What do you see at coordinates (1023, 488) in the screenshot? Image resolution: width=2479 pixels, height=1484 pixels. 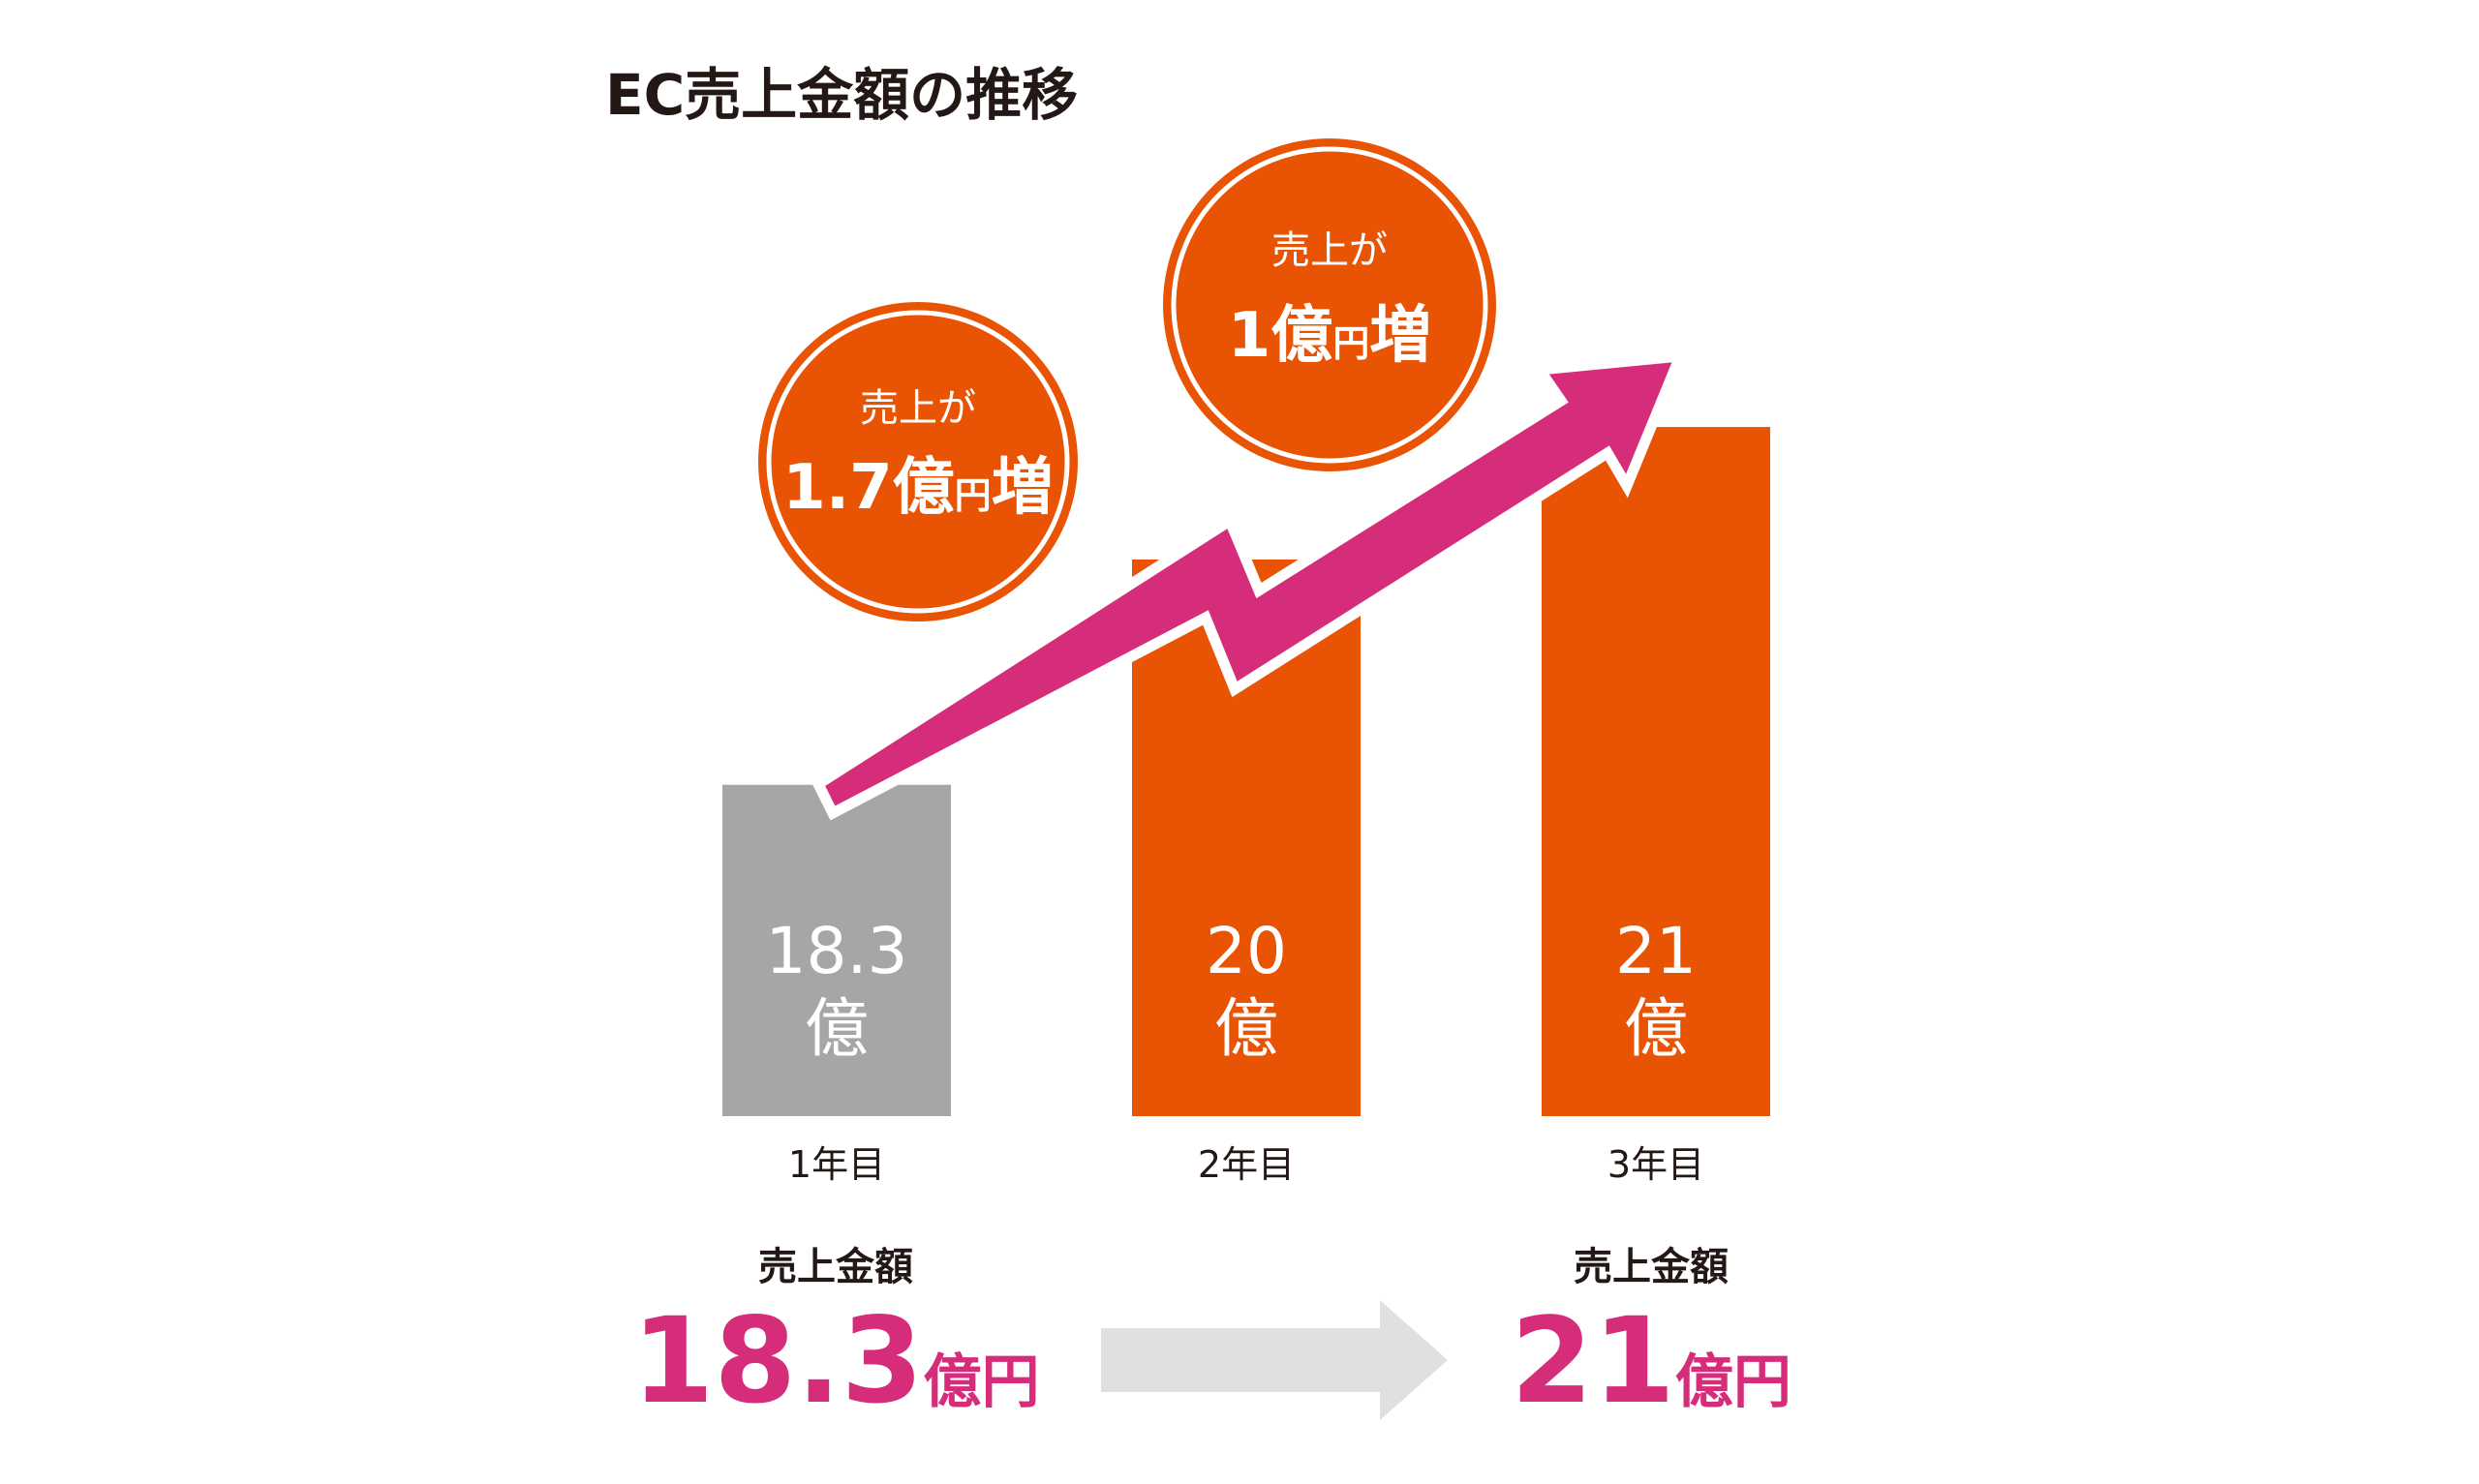 I see `bubble-1-suffix: 増` at bounding box center [1023, 488].